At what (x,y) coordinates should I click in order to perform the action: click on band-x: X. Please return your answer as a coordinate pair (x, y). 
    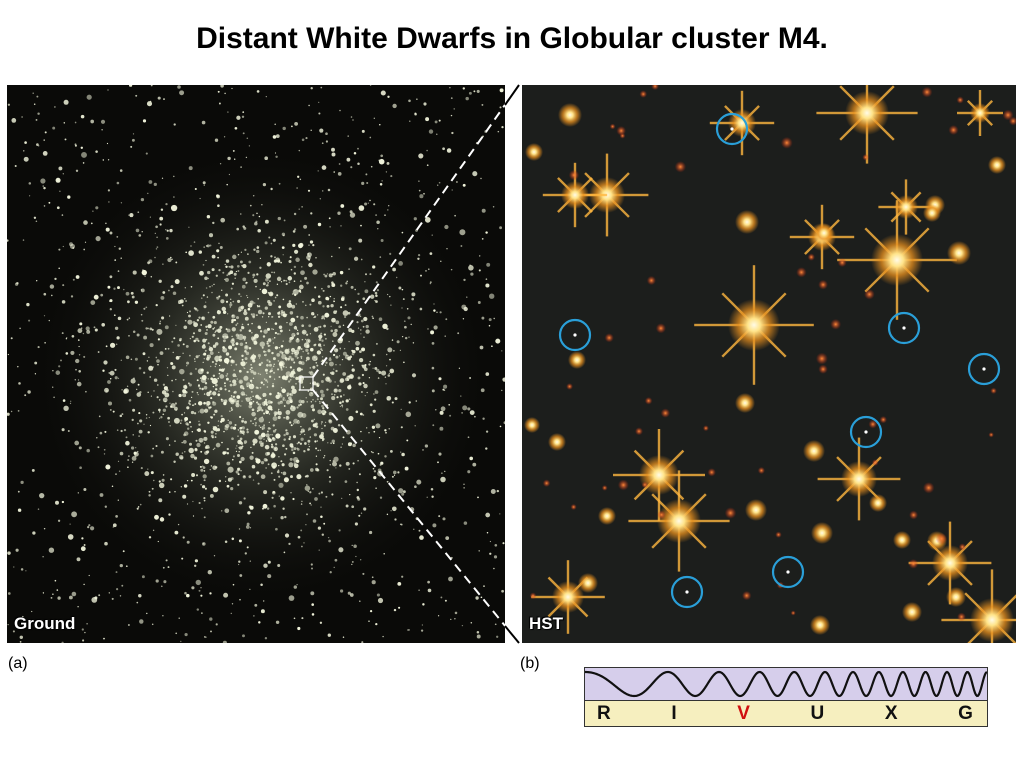
    Looking at the image, I should click on (891, 713).